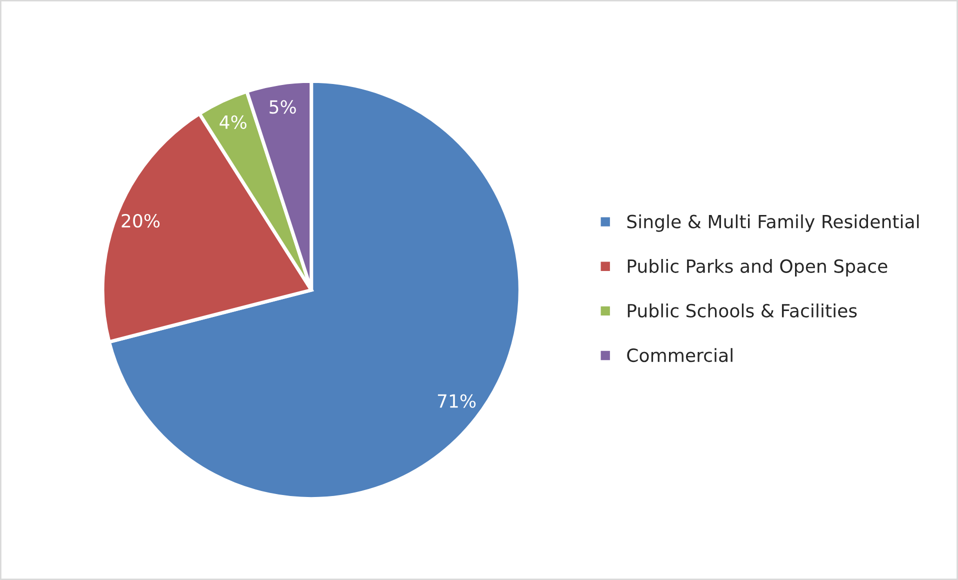 Image resolution: width=958 pixels, height=580 pixels. Describe the element at coordinates (742, 311) in the screenshot. I see `legend-label: Public Schools & Facilities` at that location.